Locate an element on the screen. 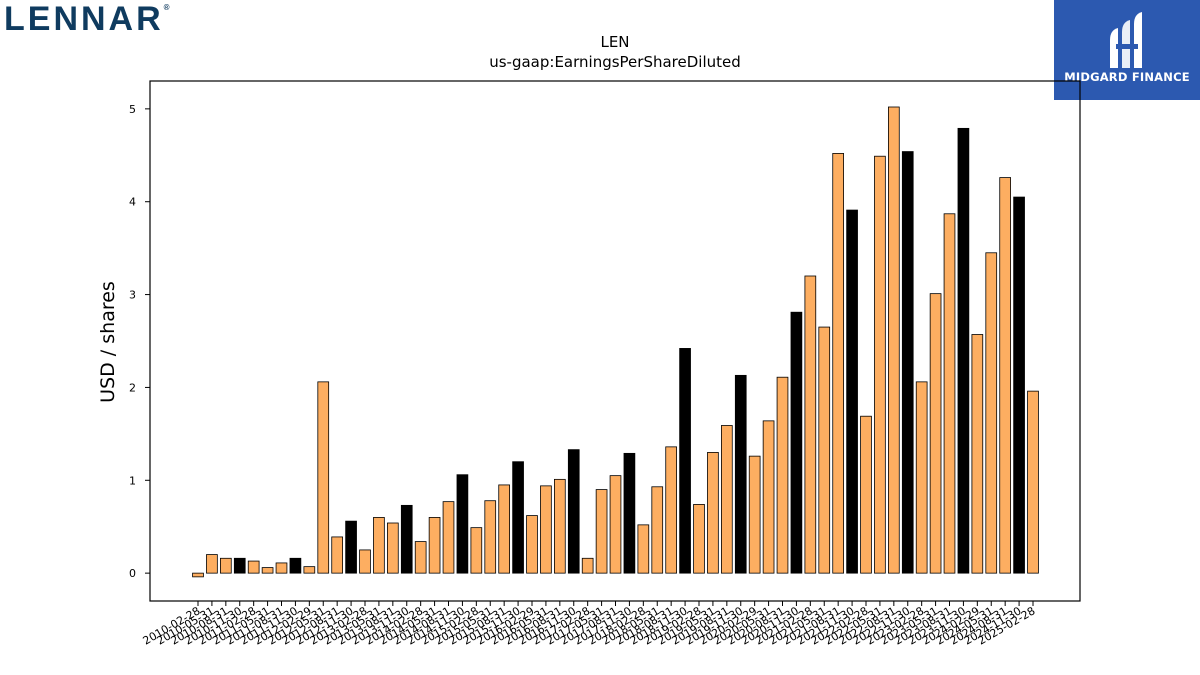 The width and height of the screenshot is (1200, 675). y-tick-label: 1 is located at coordinates (132, 480).